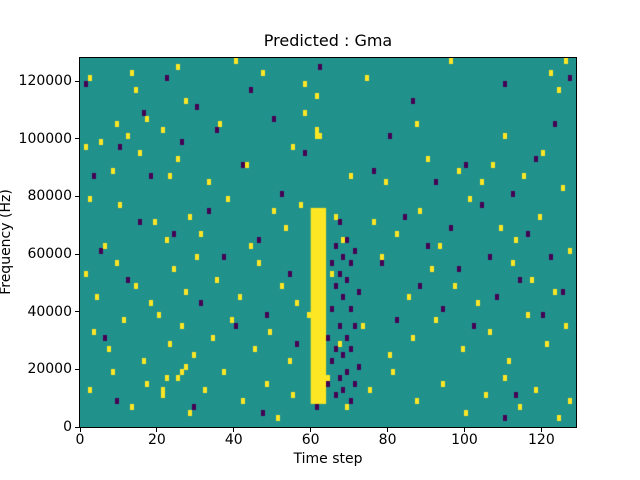 This screenshot has width=640, height=480. What do you see at coordinates (49, 196) in the screenshot?
I see `y-tick-label: 80000` at bounding box center [49, 196].